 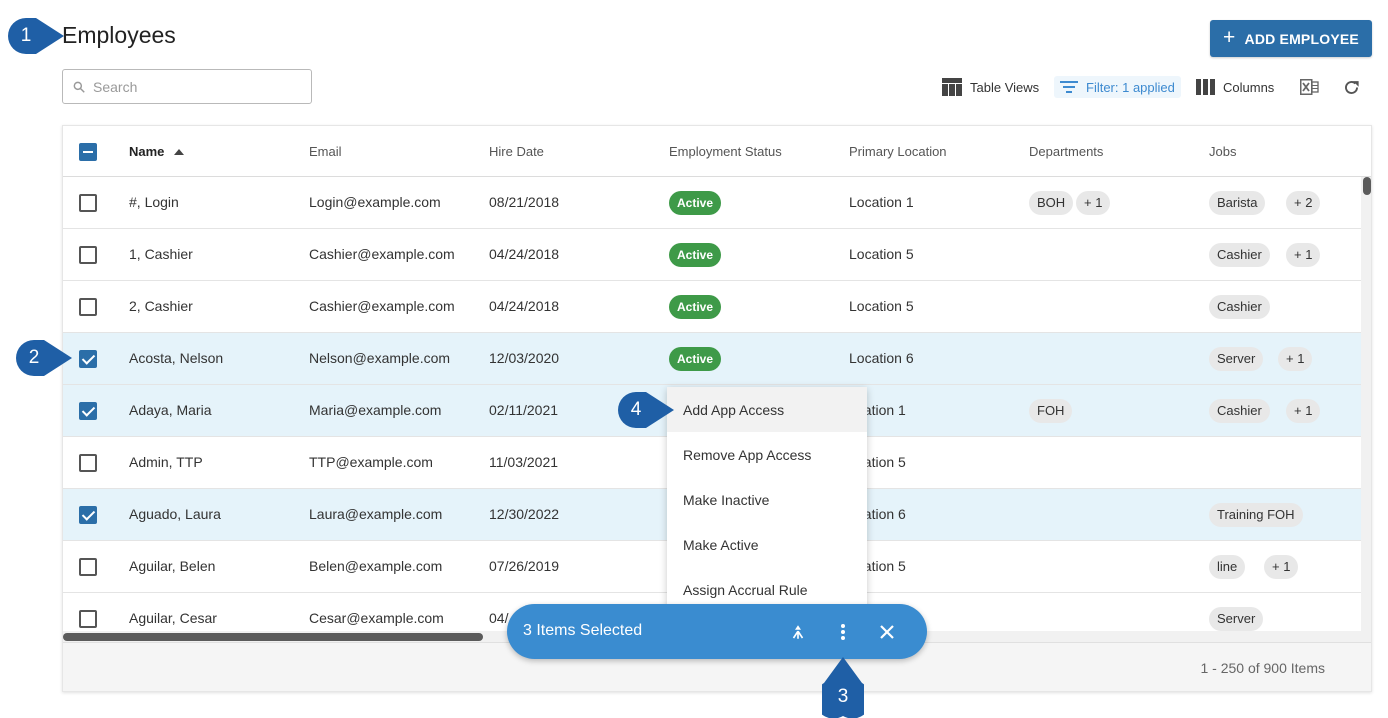 What do you see at coordinates (179, 152) in the screenshot?
I see `sort-ascending-icon` at bounding box center [179, 152].